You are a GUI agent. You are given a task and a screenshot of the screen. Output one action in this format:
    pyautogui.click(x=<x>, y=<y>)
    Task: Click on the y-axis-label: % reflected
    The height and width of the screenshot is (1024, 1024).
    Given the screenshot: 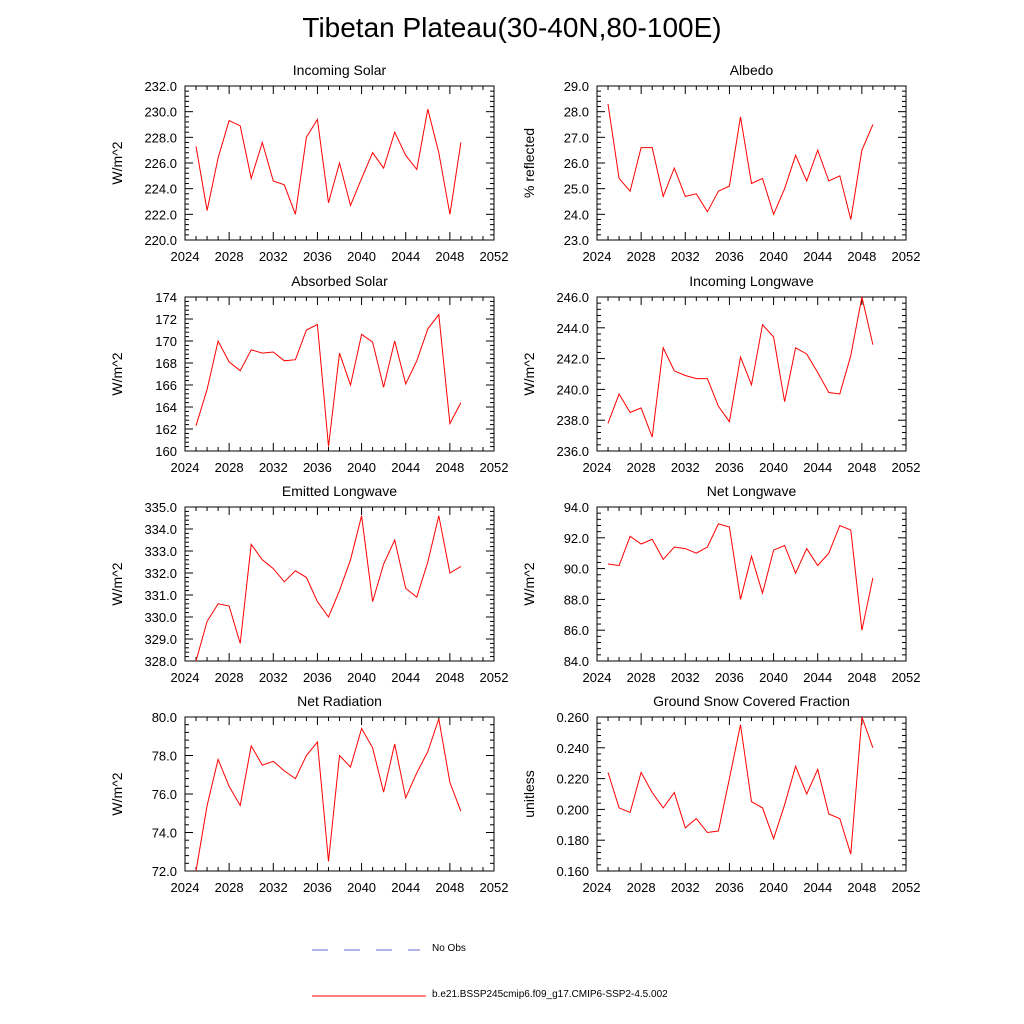 What is the action you would take?
    pyautogui.click(x=529, y=163)
    